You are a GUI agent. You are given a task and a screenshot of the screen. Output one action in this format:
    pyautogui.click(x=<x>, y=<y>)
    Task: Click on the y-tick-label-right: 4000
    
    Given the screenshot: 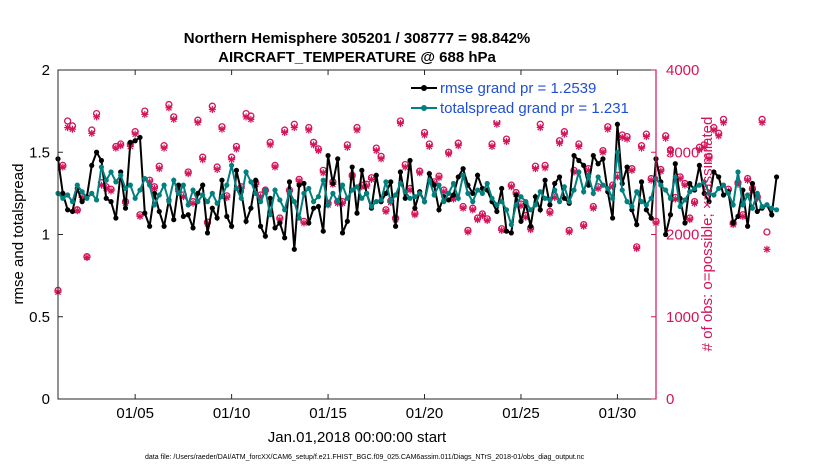 What is the action you would take?
    pyautogui.click(x=682, y=70)
    